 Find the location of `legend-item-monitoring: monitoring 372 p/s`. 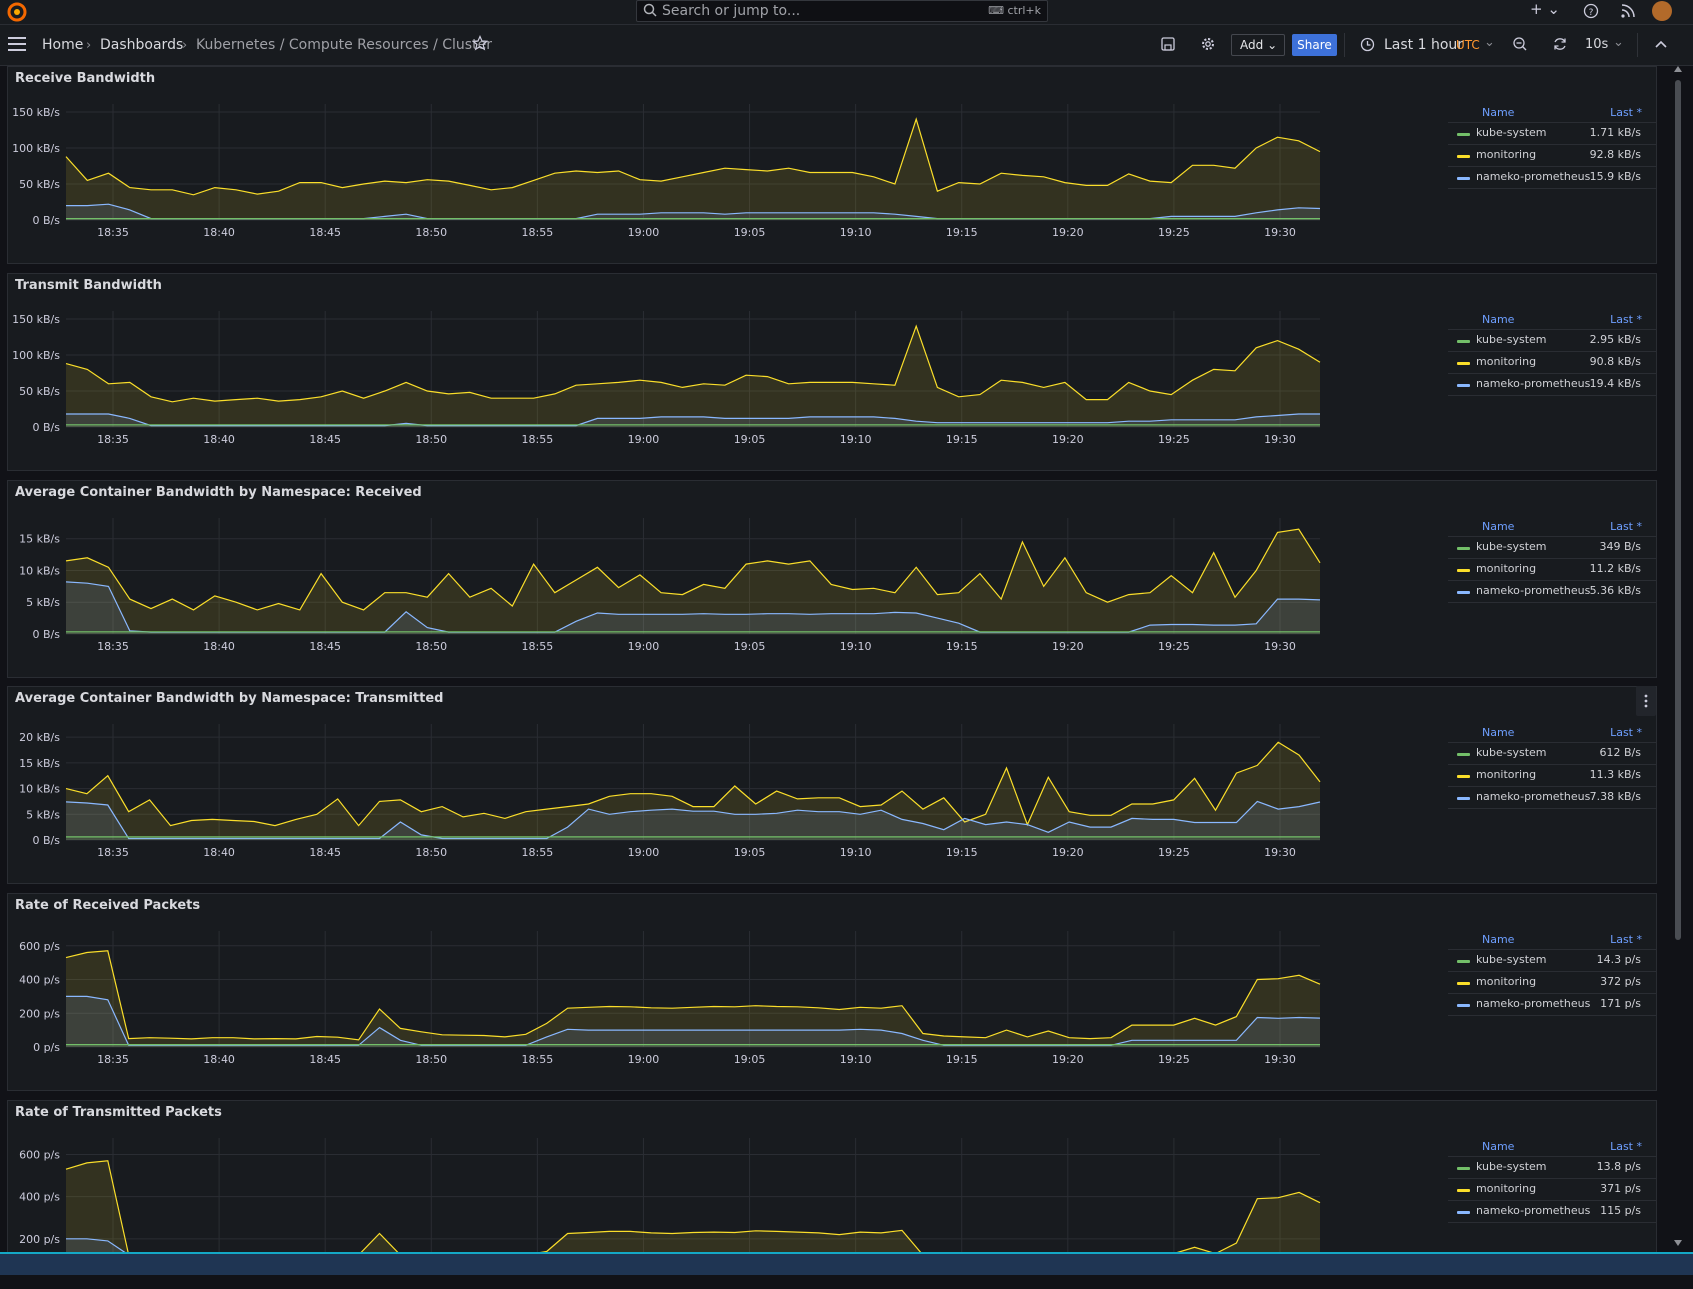

legend-item-monitoring: monitoring 372 p/s is located at coordinates (1552, 982).